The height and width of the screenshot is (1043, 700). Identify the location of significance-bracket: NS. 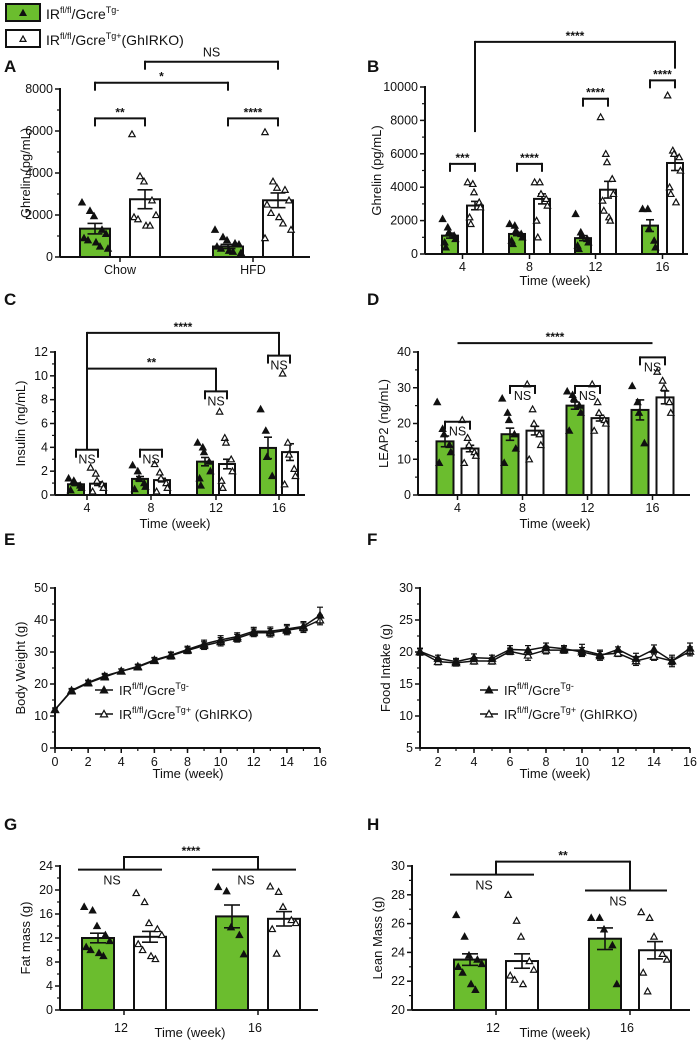
(120, 878).